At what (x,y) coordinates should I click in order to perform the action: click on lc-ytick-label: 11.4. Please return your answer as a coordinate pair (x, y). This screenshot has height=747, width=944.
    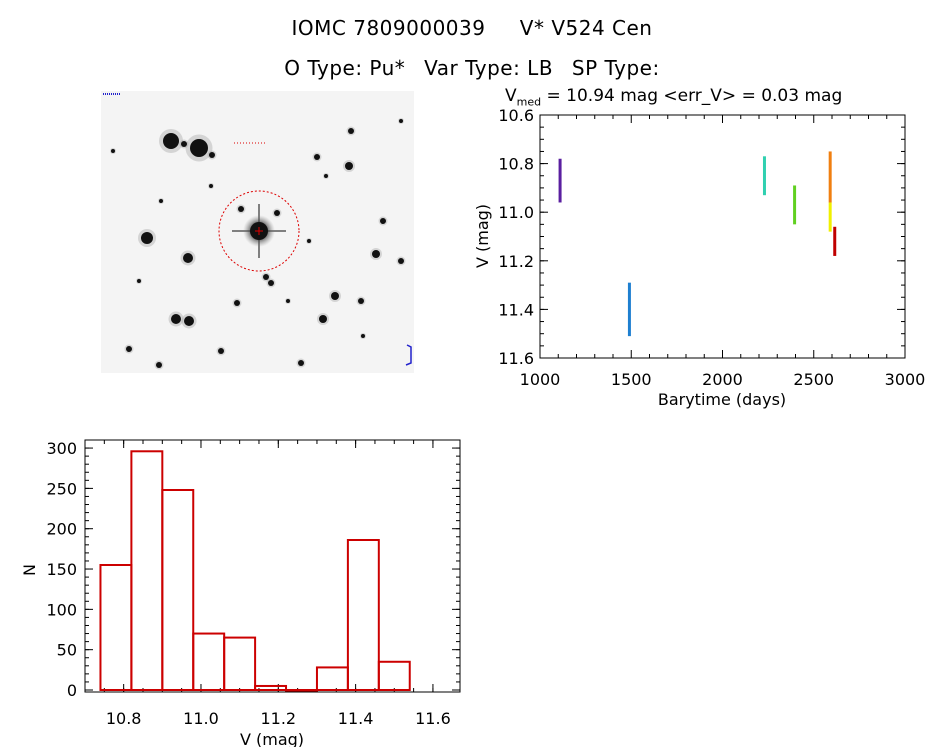
    Looking at the image, I should click on (516, 309).